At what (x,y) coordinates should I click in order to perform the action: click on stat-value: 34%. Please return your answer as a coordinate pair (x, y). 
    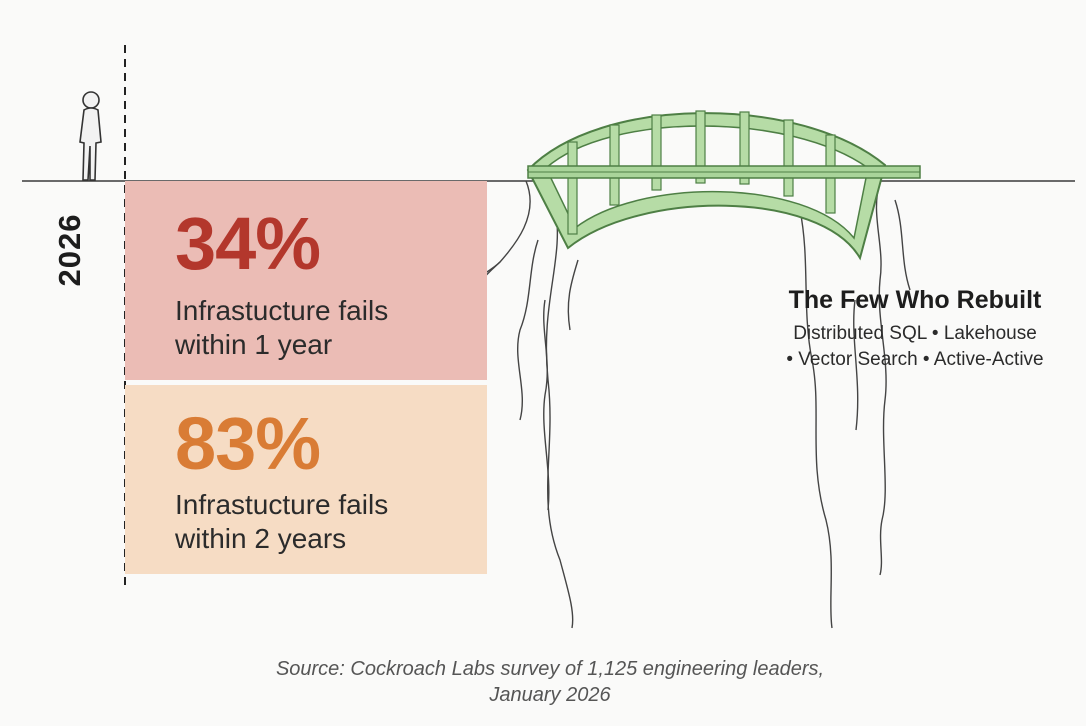
    Looking at the image, I should click on (248, 243).